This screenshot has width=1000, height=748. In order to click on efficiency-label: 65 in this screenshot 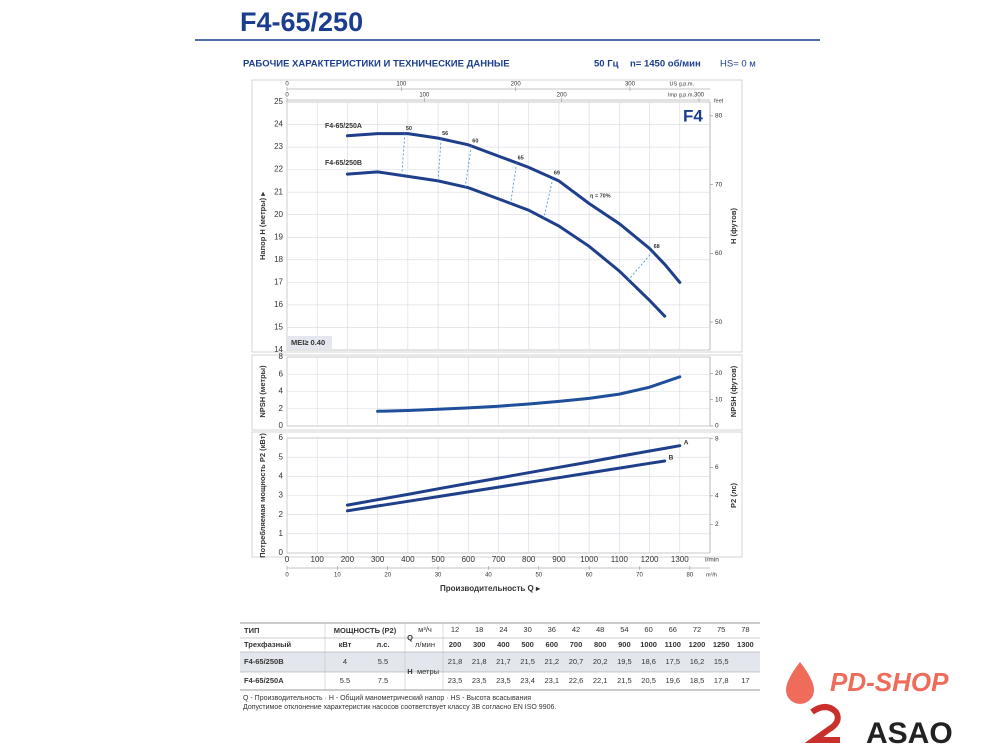, I will do `click(521, 158)`.